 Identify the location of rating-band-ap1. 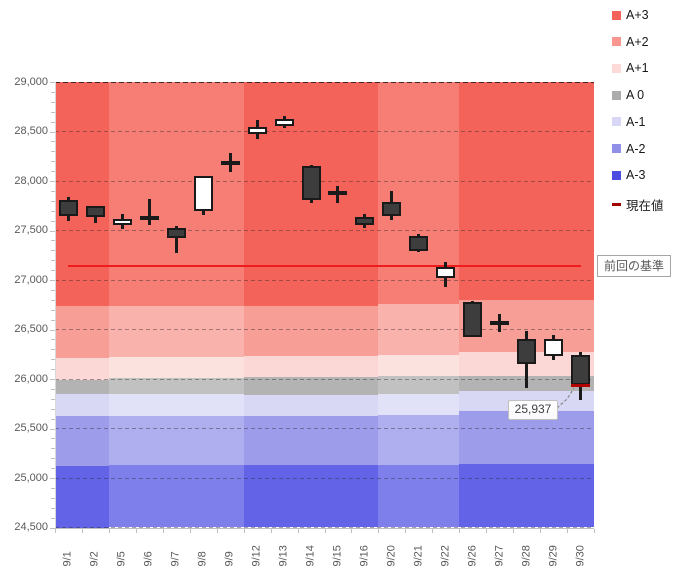
(419, 366).